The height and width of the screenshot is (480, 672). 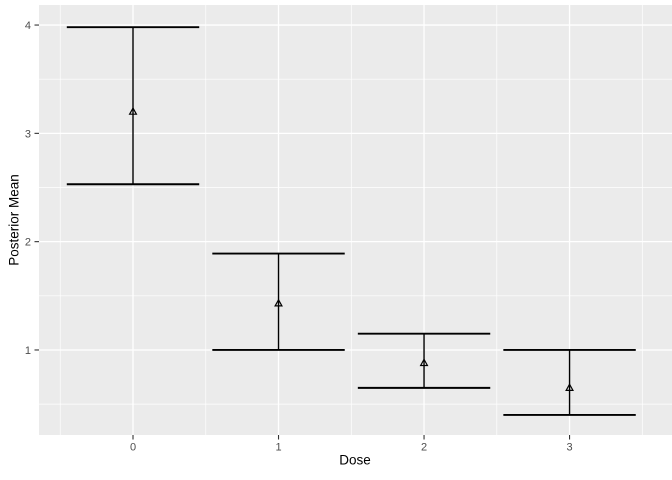 What do you see at coordinates (28, 351) in the screenshot?
I see `y-tick-label: 1` at bounding box center [28, 351].